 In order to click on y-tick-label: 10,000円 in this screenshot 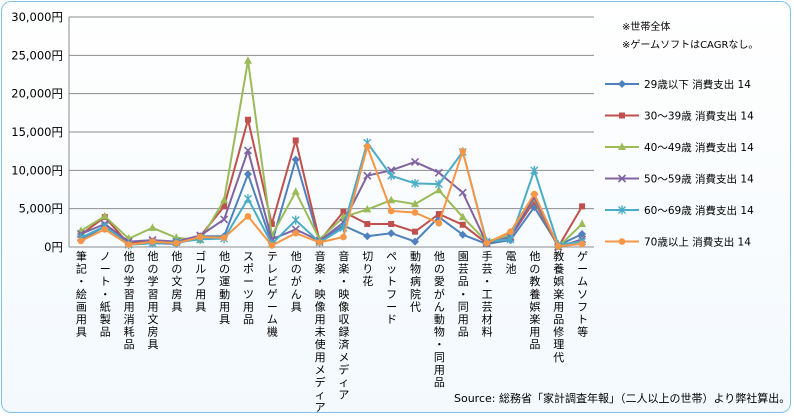, I will do `click(37, 170)`.